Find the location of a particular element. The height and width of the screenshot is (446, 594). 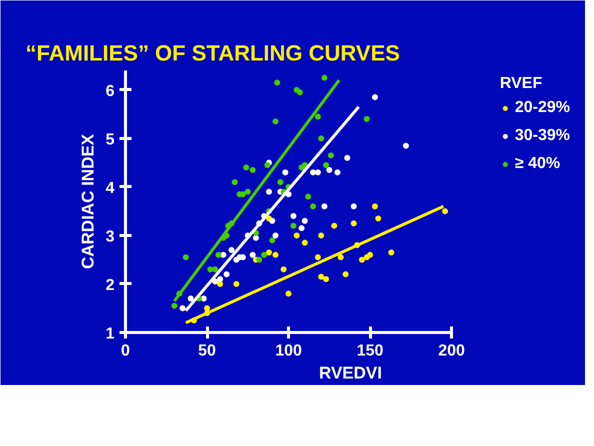

y-tick-label: 6 is located at coordinates (110, 91).